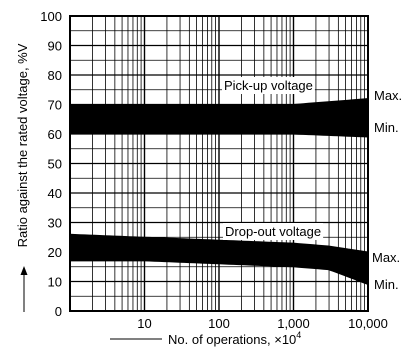 The height and width of the screenshot is (356, 417). What do you see at coordinates (219, 323) in the screenshot?
I see `x-tick-label: 100` at bounding box center [219, 323].